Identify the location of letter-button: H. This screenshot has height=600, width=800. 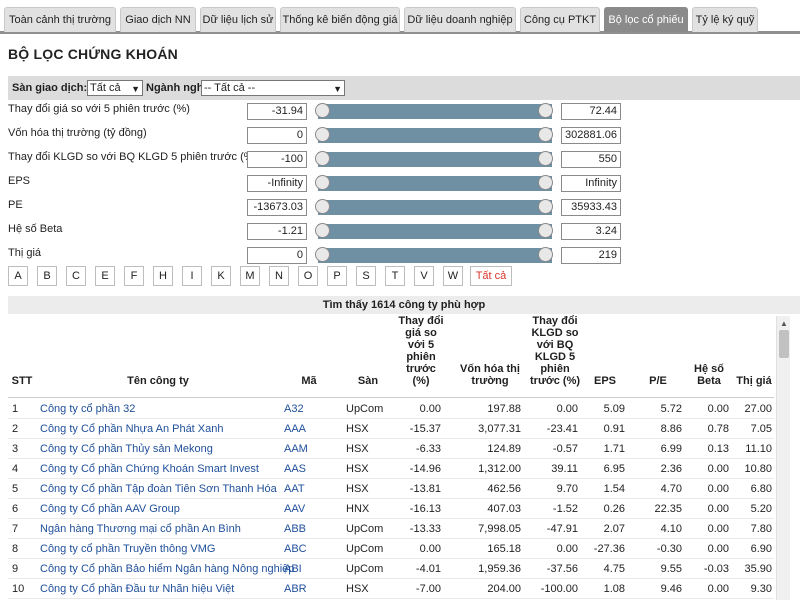
(163, 276).